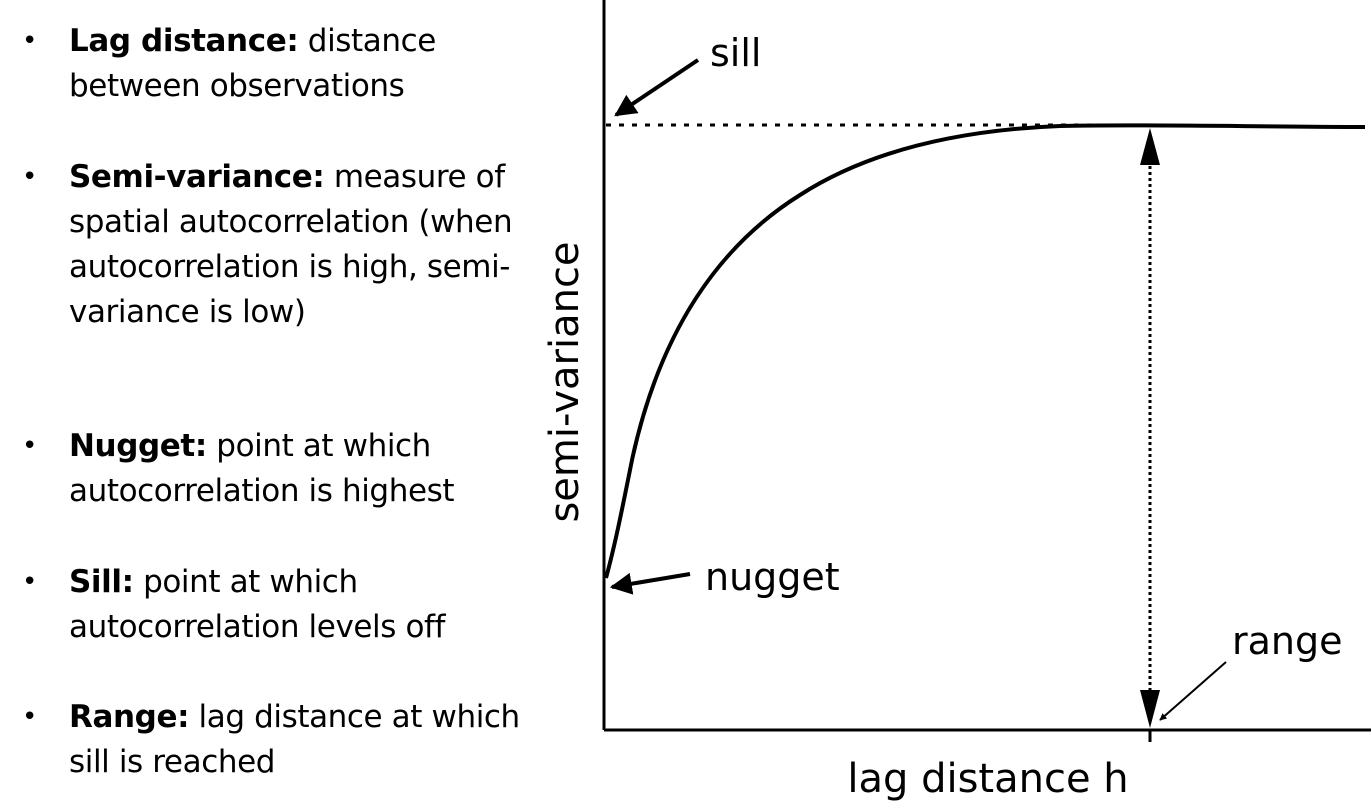 The image size is (1371, 807). Describe the element at coordinates (1193, 691) in the screenshot. I see `range-pointer-line` at that location.